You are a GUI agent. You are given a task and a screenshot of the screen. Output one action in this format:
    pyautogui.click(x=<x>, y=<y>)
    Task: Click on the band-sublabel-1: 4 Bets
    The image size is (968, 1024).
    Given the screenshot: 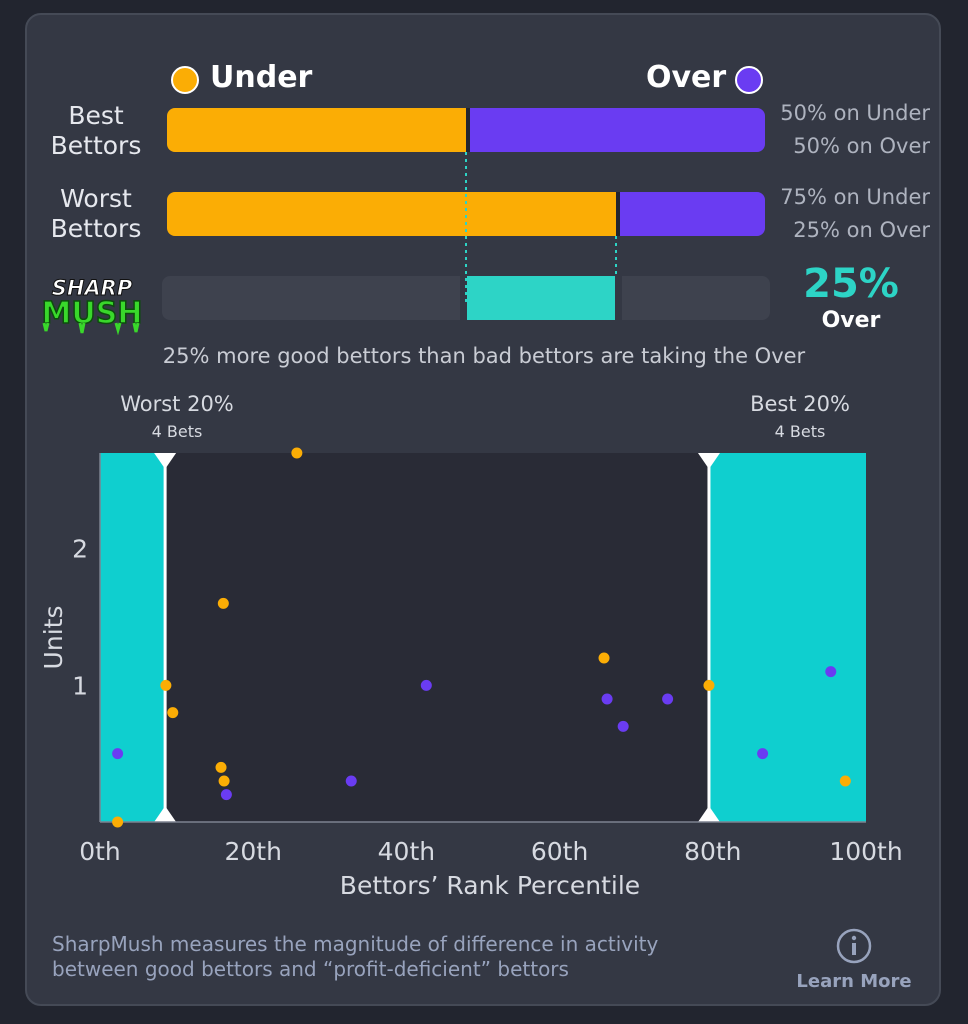 What is the action you would take?
    pyautogui.click(x=800, y=431)
    